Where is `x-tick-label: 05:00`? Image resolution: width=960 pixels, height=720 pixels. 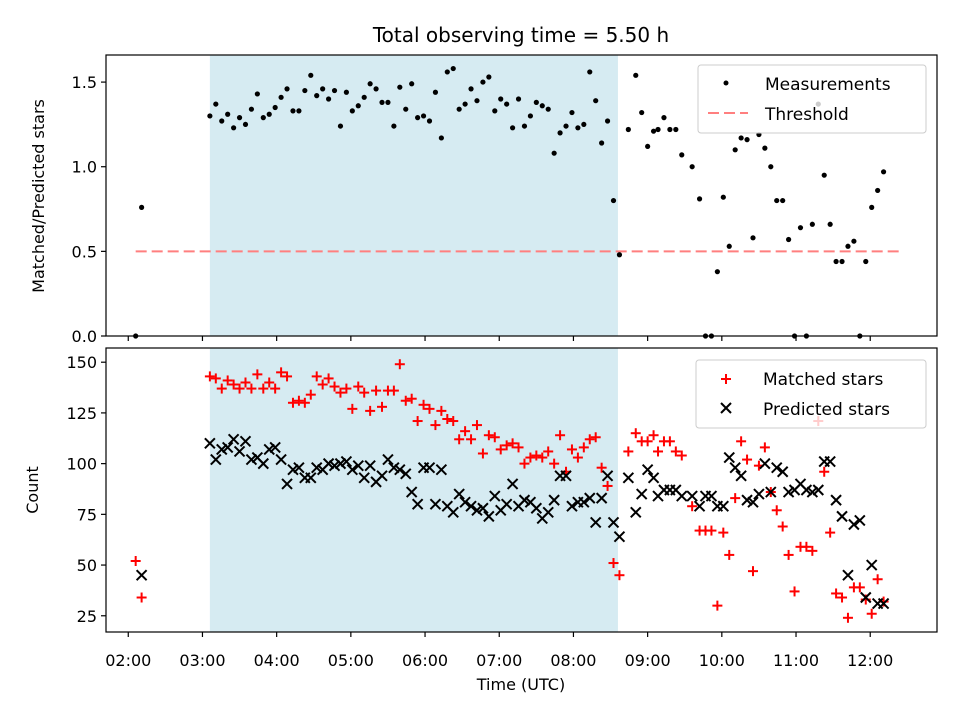 x-tick-label: 05:00 is located at coordinates (351, 660).